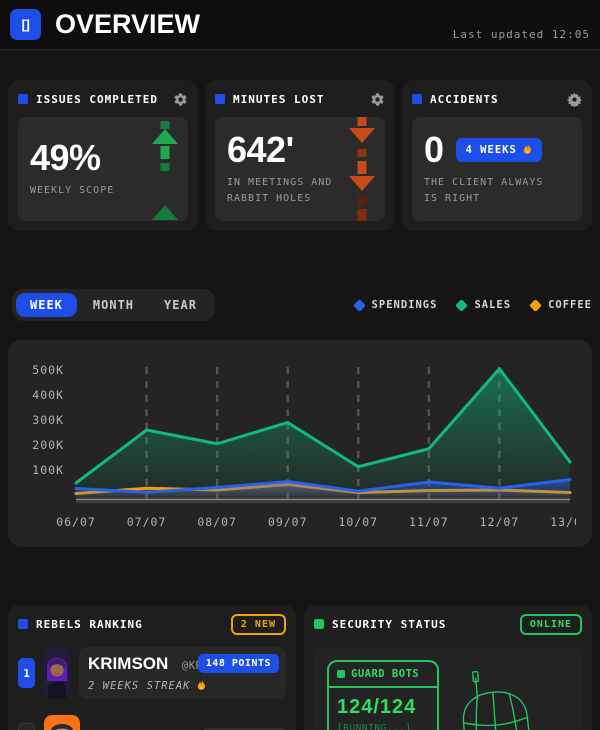 The height and width of the screenshot is (730, 600). I want to click on guard-bots-status: [RUNNING...], so click(374, 726).